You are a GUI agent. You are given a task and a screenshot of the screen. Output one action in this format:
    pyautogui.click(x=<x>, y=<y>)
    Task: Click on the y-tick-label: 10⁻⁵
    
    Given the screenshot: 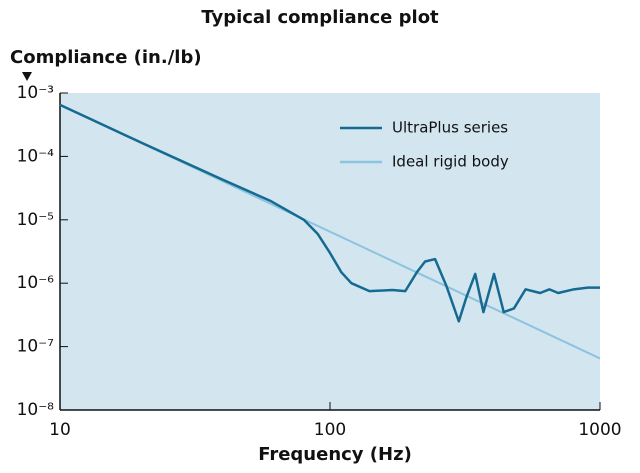 What is the action you would take?
    pyautogui.click(x=35, y=220)
    